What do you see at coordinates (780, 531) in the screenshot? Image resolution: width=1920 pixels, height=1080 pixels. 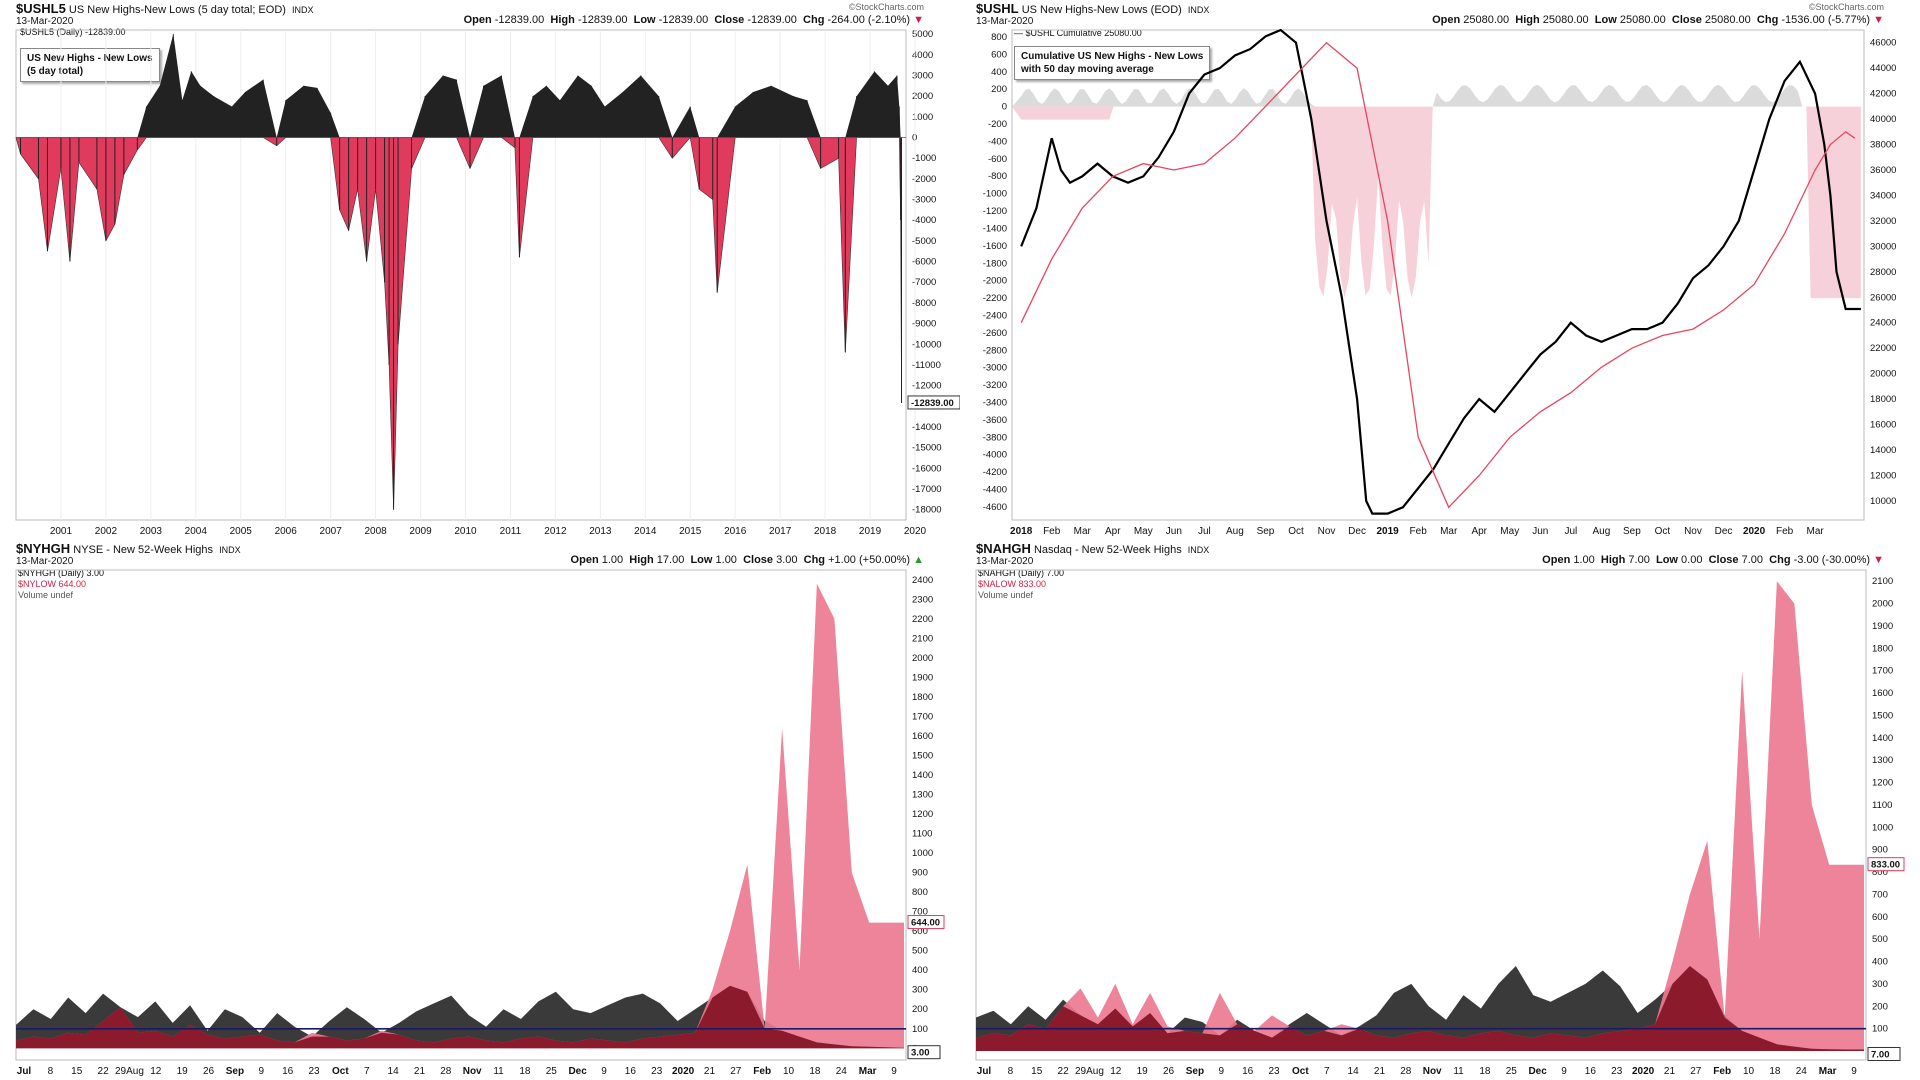 I see `x-tick-label: 2017` at bounding box center [780, 531].